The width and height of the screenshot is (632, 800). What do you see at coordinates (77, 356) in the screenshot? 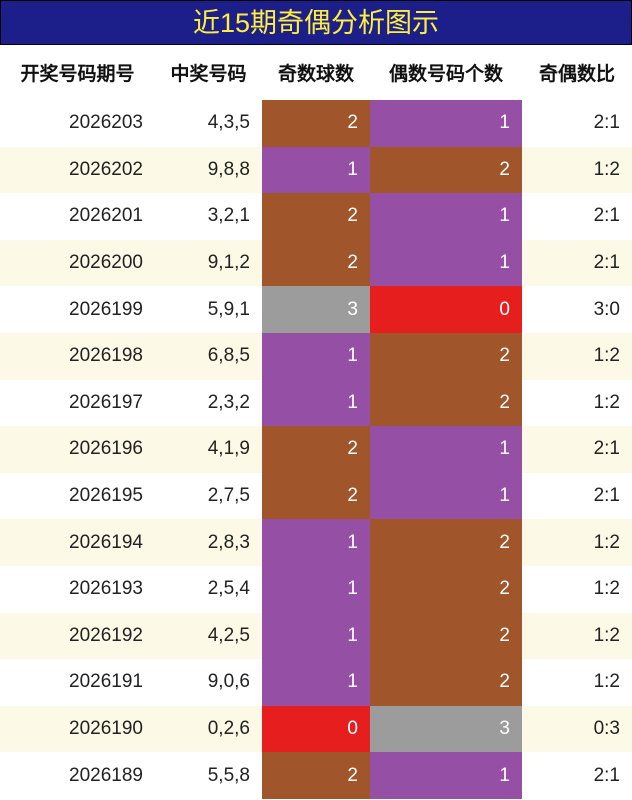
I see `issue-number: 2026198` at bounding box center [77, 356].